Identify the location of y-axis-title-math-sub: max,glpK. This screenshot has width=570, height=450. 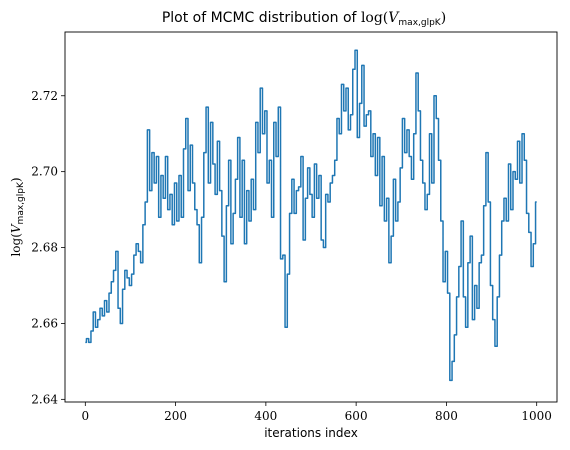
(21, 202).